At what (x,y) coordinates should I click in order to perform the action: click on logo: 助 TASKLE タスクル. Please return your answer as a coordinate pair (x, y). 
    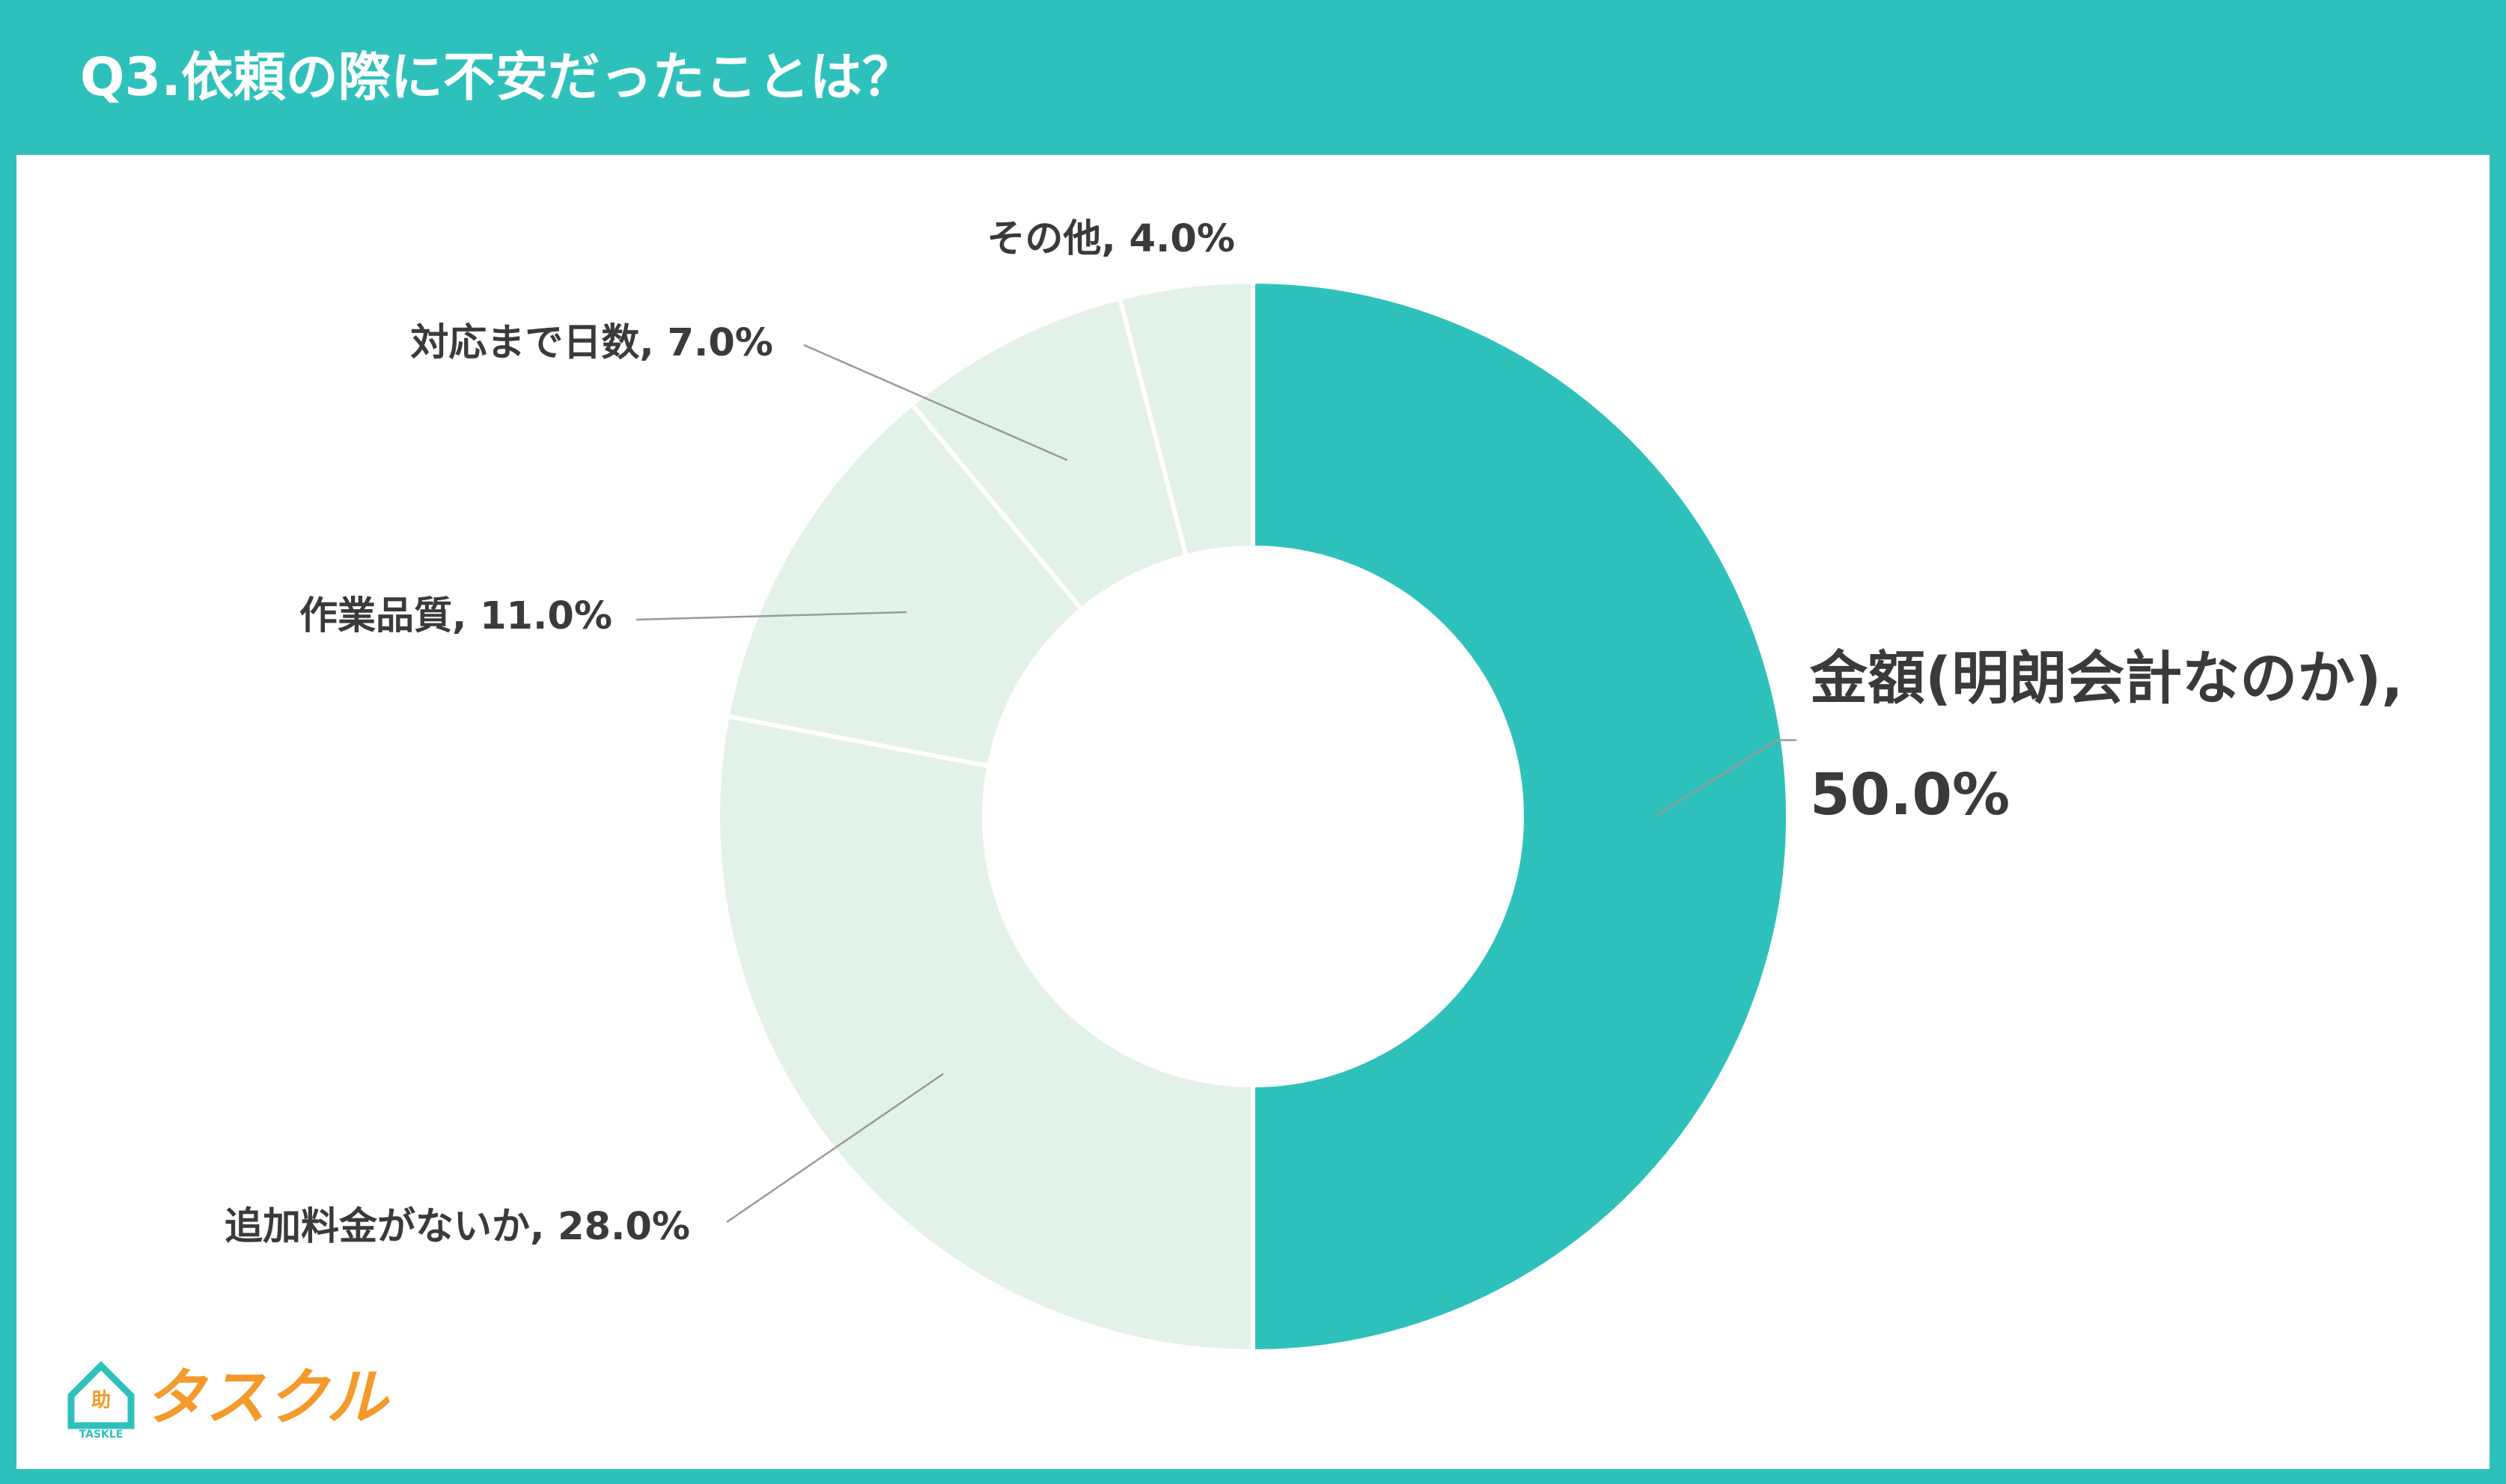
    Looking at the image, I should click on (229, 1401).